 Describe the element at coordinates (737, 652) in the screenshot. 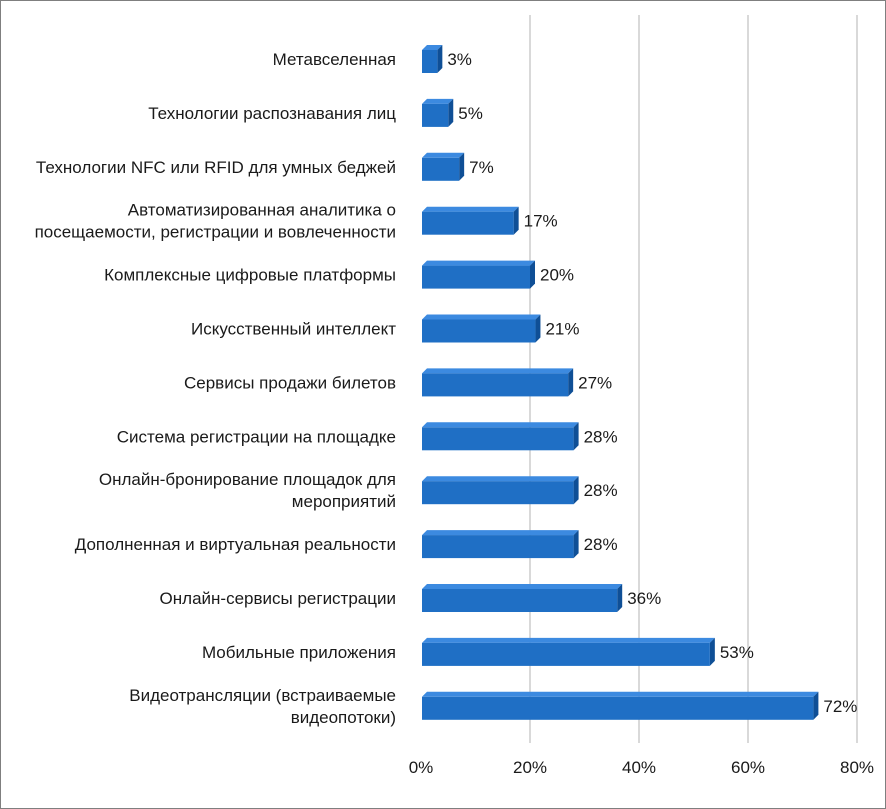

I see `data-label-12: 53%` at that location.